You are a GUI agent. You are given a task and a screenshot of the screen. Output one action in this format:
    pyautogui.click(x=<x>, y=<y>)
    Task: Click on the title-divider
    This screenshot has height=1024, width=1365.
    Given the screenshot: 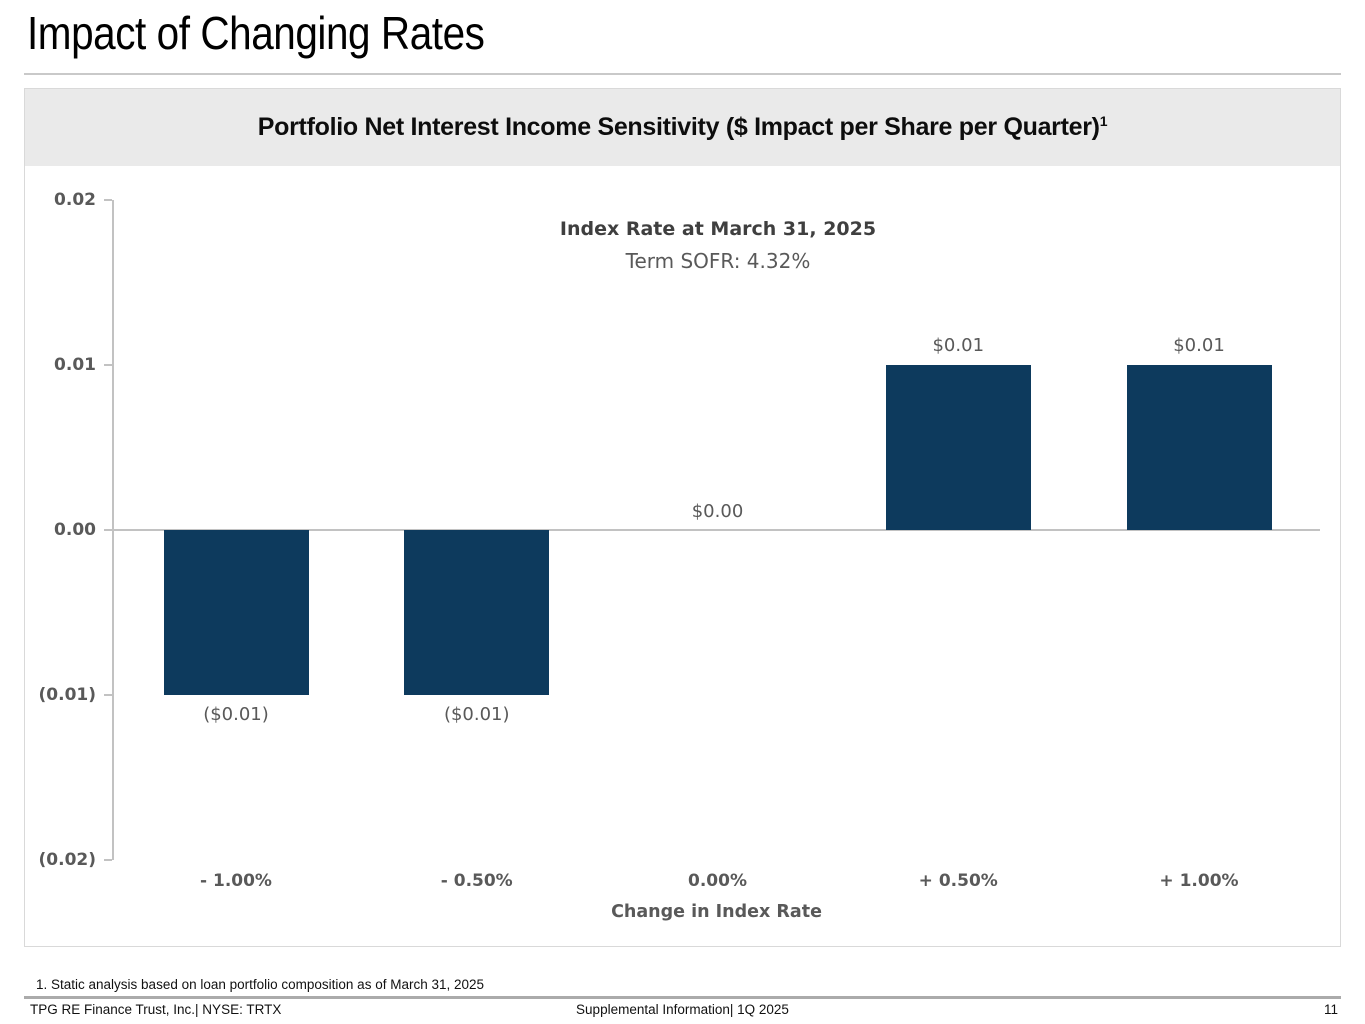 What is the action you would take?
    pyautogui.click(x=682, y=74)
    